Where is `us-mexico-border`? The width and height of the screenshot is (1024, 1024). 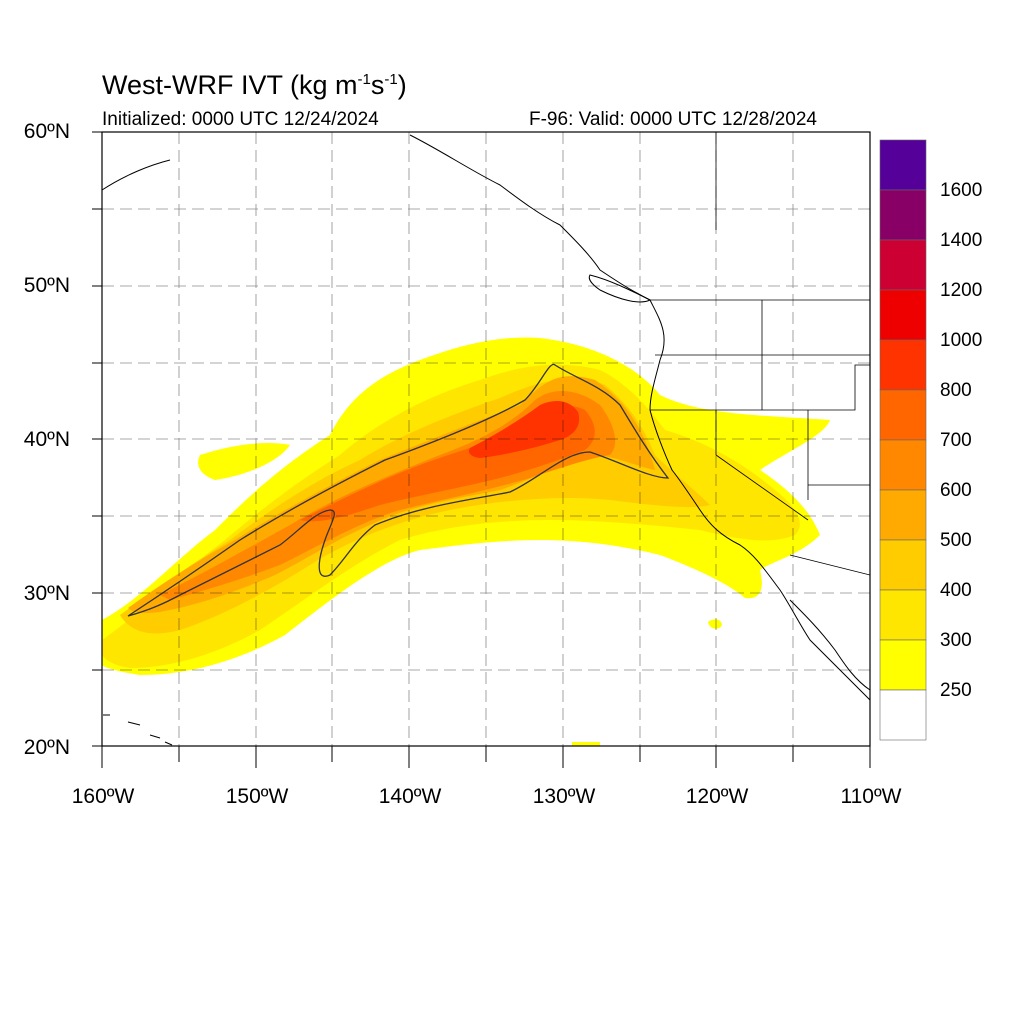 us-mexico-border is located at coordinates (830, 565).